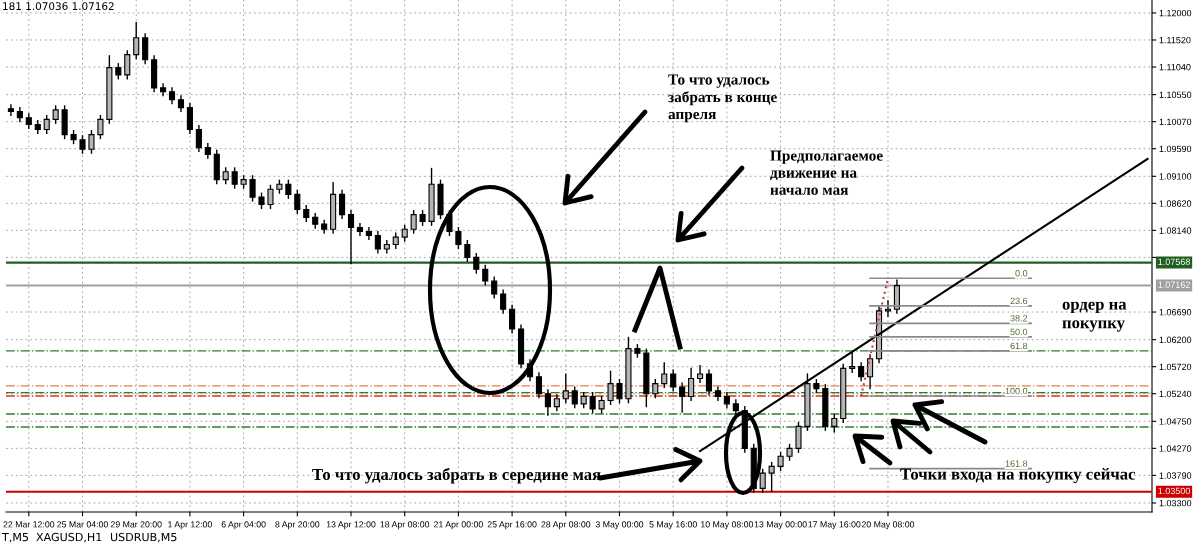  What do you see at coordinates (1094, 316) in the screenshot?
I see `annotation: ордер на покупку` at bounding box center [1094, 316].